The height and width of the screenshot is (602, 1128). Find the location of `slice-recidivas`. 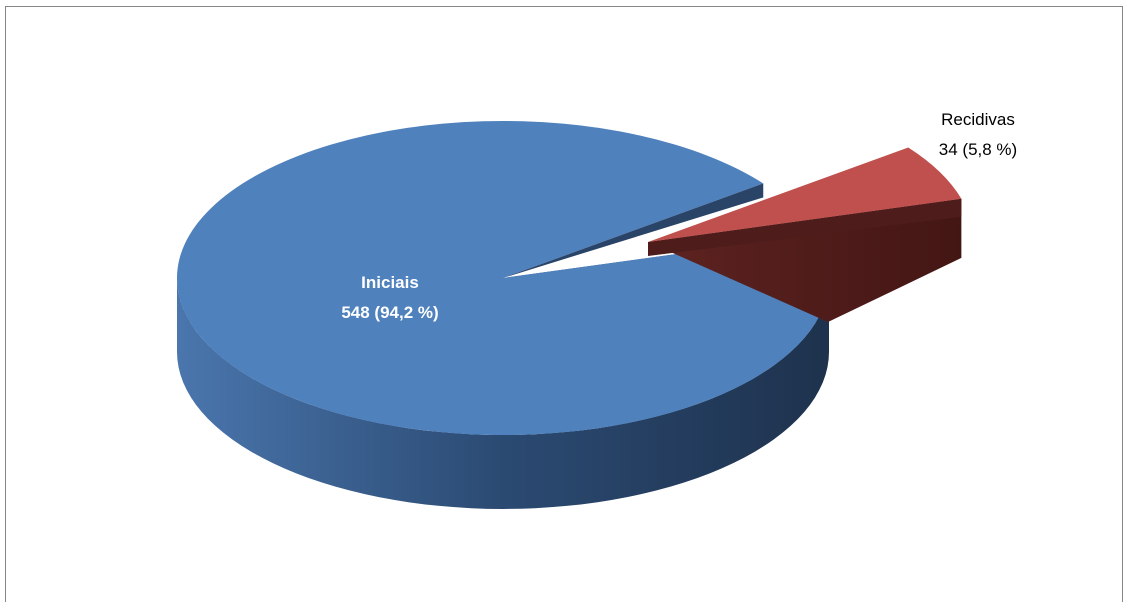

slice-recidivas is located at coordinates (805, 234).